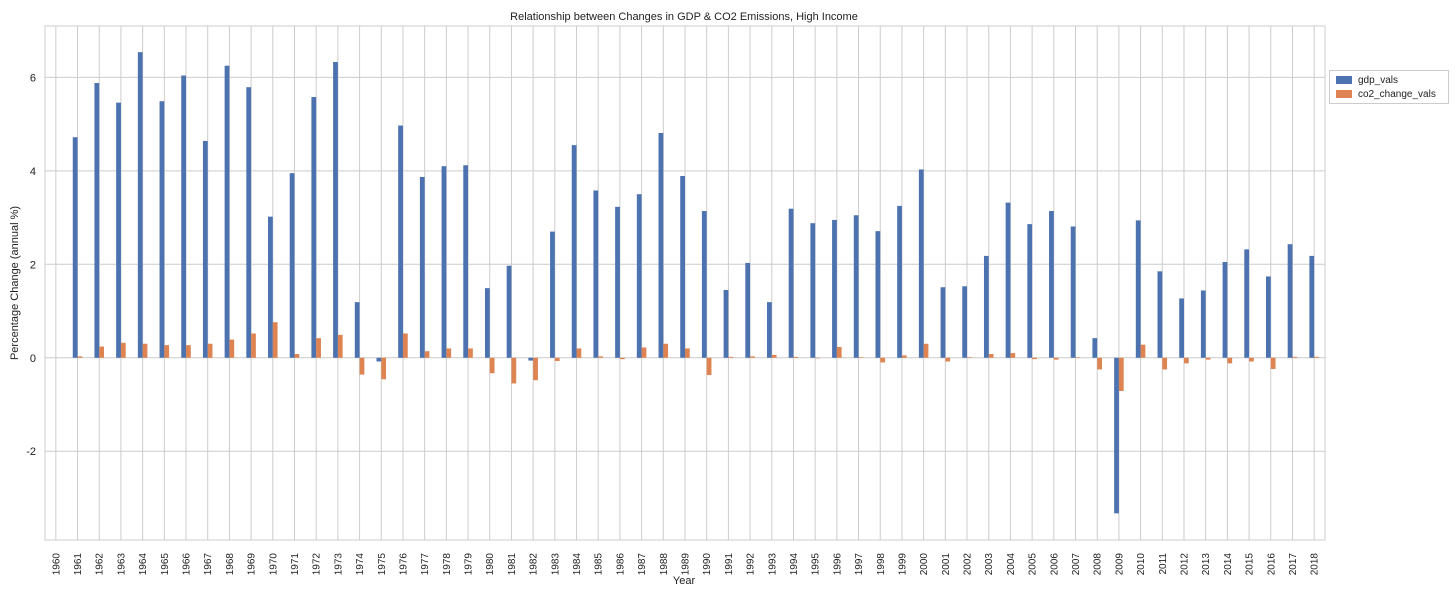 The image size is (1456, 601). I want to click on x-tick-label: 1968, so click(230, 564).